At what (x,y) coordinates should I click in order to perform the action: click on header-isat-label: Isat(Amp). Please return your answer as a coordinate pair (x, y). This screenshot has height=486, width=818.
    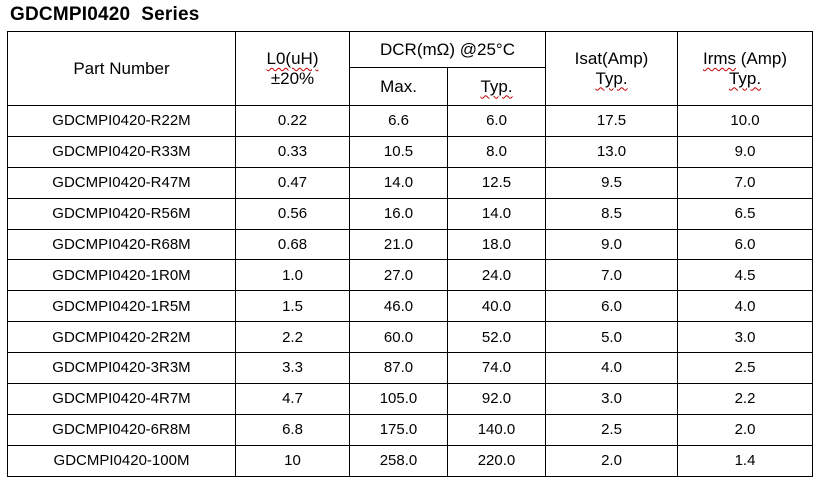
    Looking at the image, I should click on (611, 58).